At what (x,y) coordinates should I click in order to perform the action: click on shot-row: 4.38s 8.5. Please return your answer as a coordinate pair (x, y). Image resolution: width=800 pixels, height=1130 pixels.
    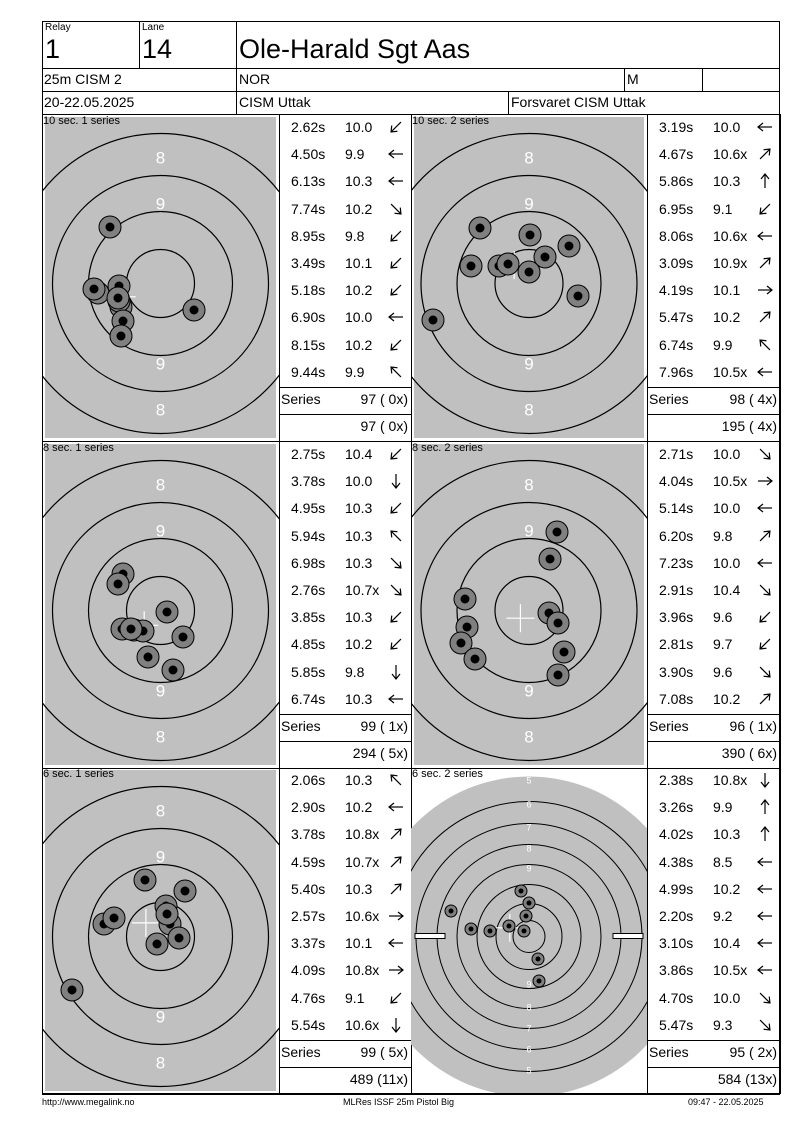
    Looking at the image, I should click on (713, 862).